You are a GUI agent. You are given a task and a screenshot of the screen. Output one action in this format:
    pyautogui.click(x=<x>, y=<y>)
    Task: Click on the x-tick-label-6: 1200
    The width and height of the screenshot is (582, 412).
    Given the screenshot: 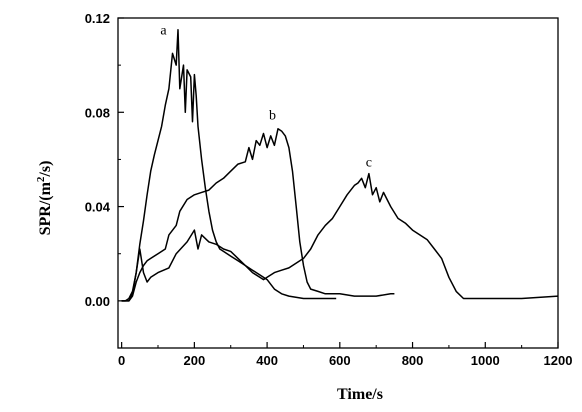 What is the action you would take?
    pyautogui.click(x=558, y=360)
    